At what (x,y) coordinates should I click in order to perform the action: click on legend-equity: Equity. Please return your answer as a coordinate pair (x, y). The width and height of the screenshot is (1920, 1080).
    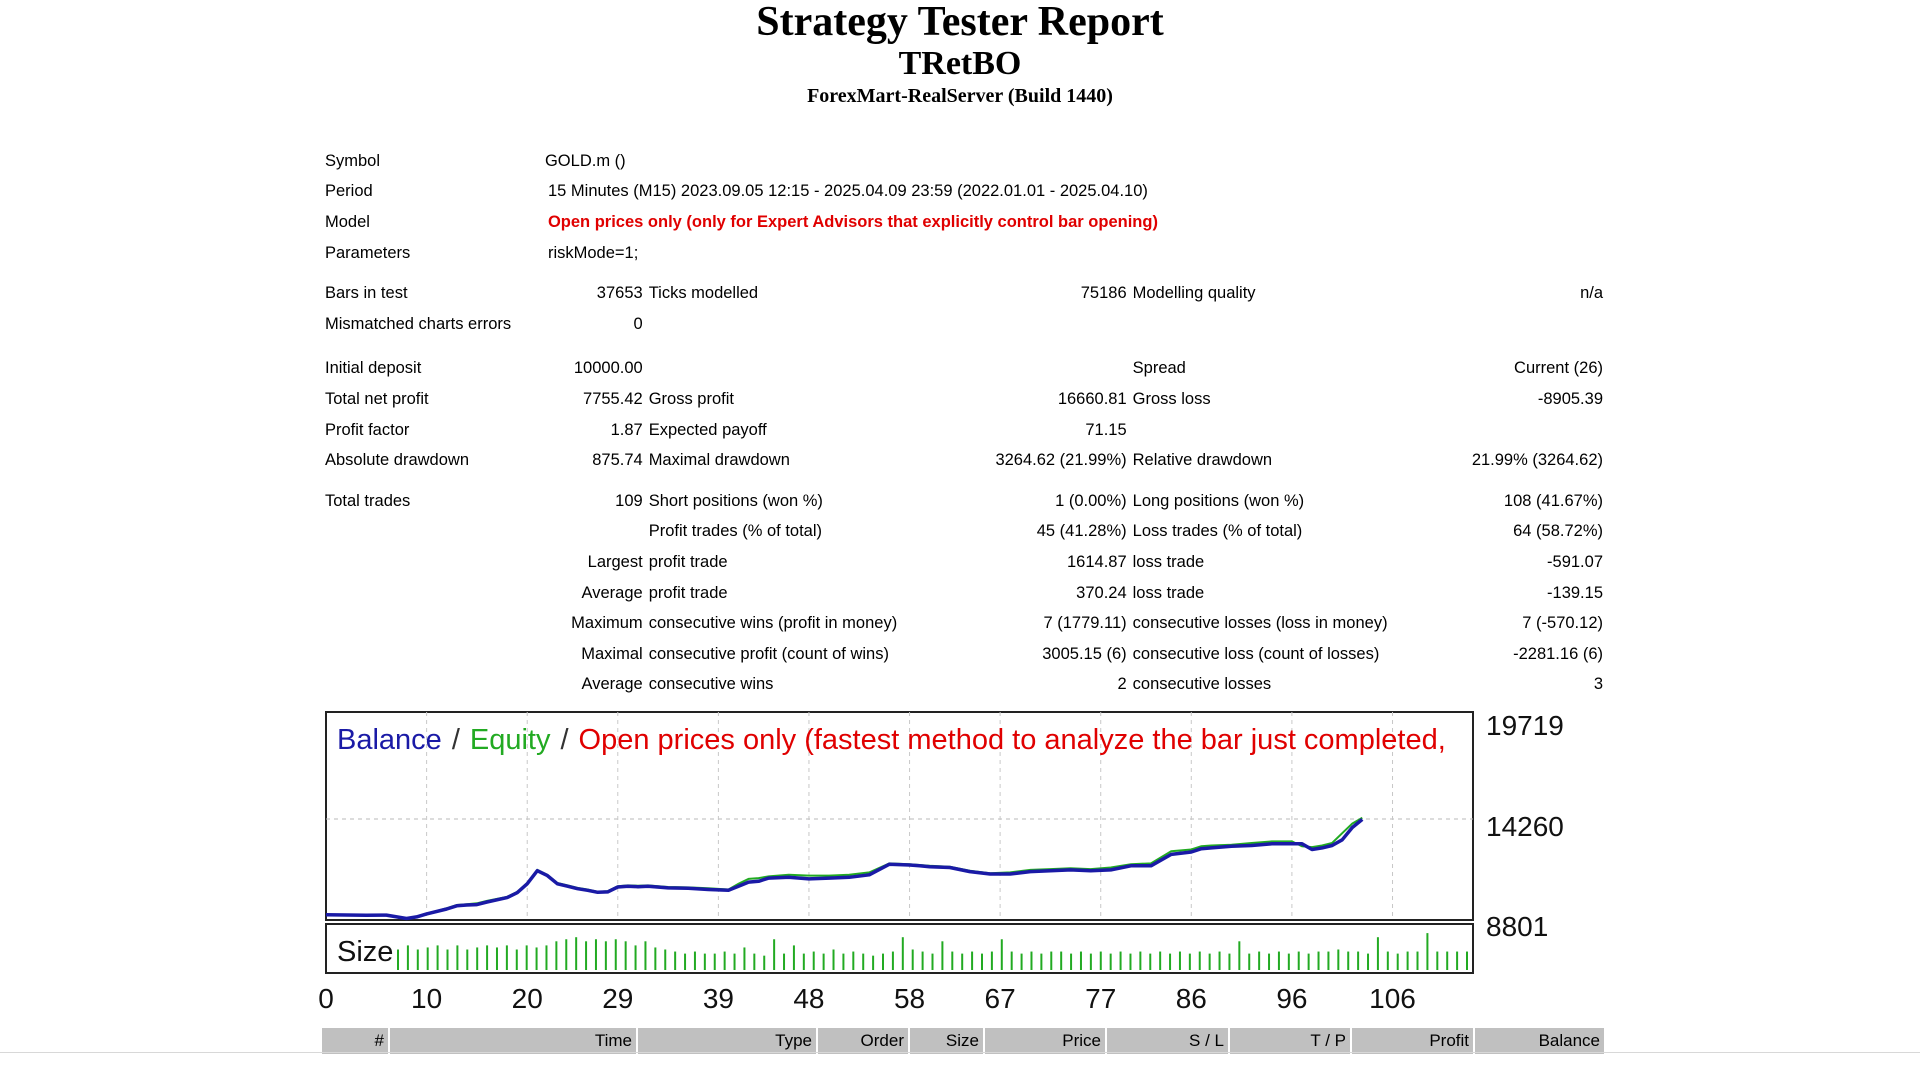
    Looking at the image, I should click on (510, 740).